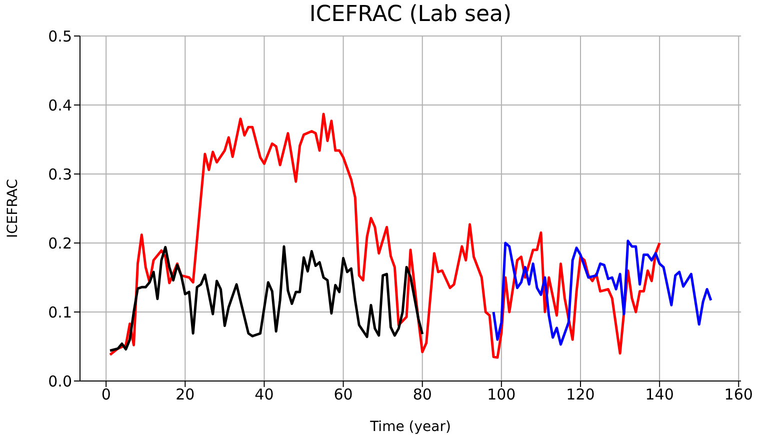 The width and height of the screenshot is (769, 435). What do you see at coordinates (501, 395) in the screenshot?
I see `x-tick-label: 100` at bounding box center [501, 395].